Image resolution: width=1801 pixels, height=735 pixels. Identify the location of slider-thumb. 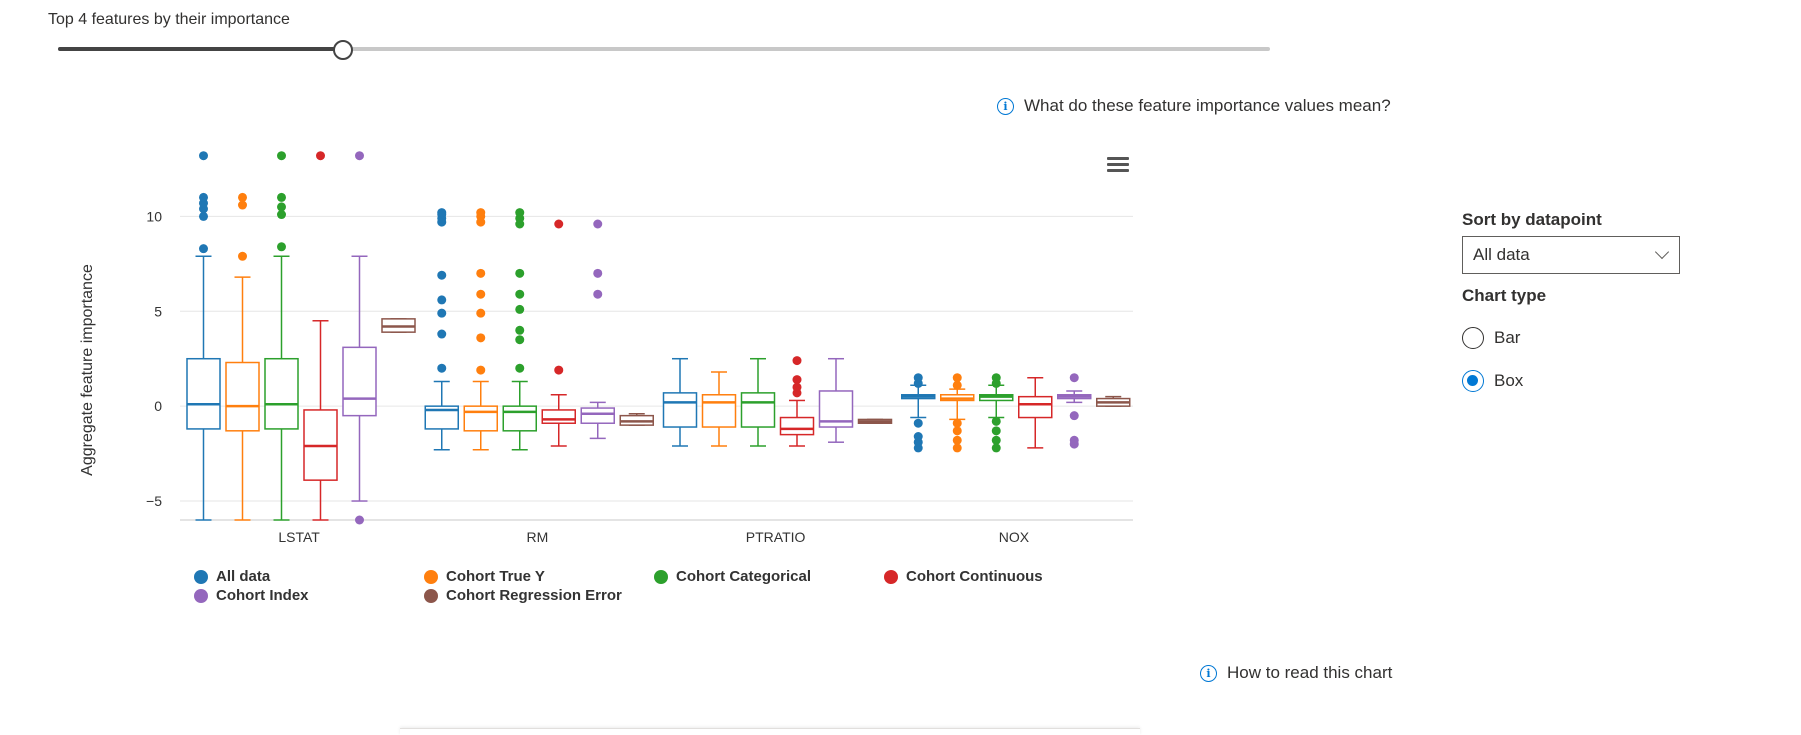
(343, 50).